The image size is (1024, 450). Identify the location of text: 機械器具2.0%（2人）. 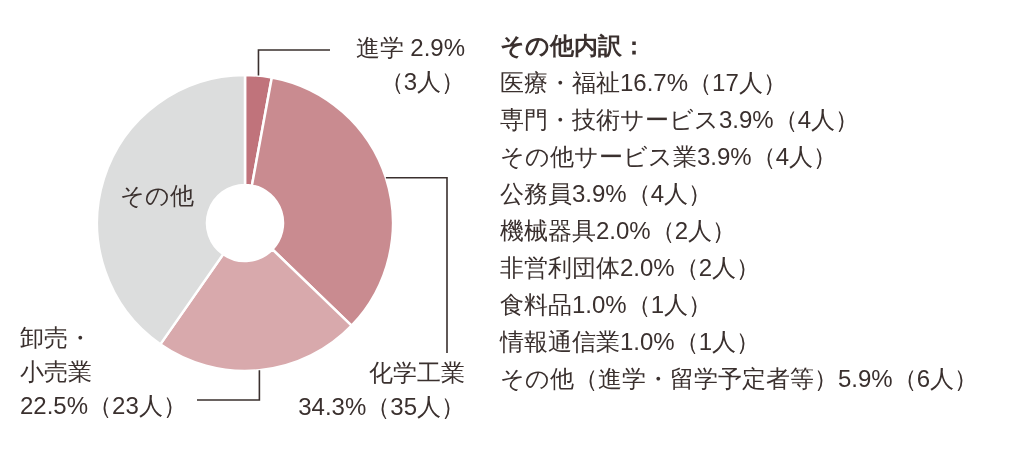
(618, 230).